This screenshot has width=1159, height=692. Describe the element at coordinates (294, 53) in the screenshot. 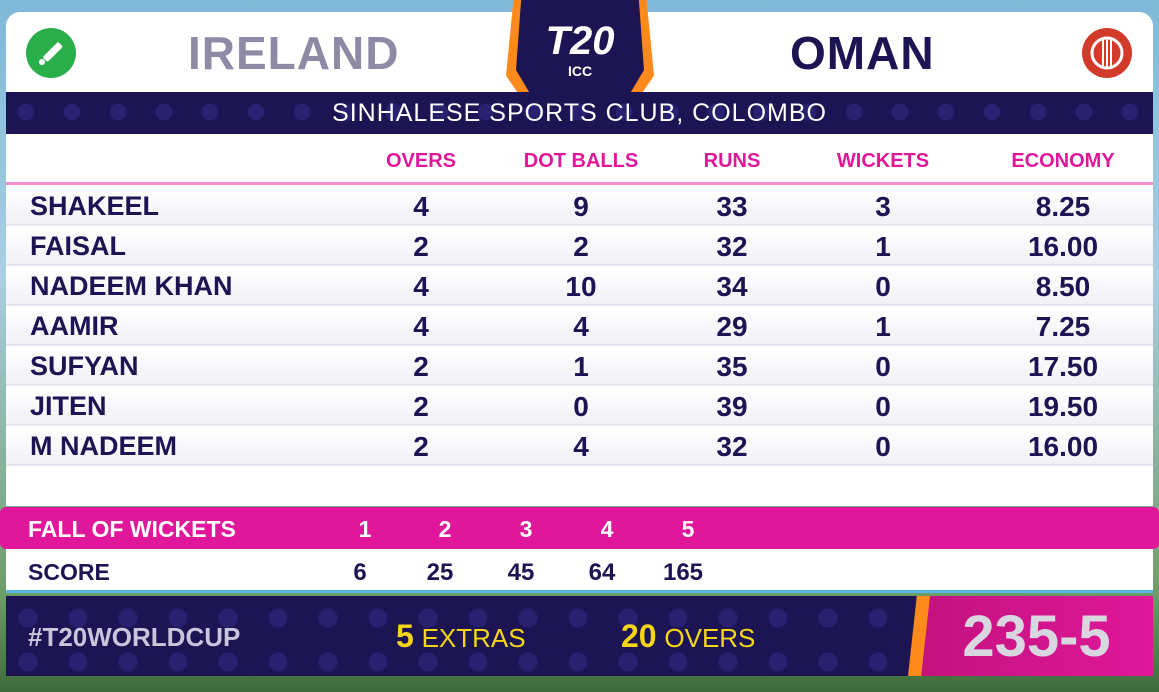

I see `team-name-ireland: IRELAND` at that location.